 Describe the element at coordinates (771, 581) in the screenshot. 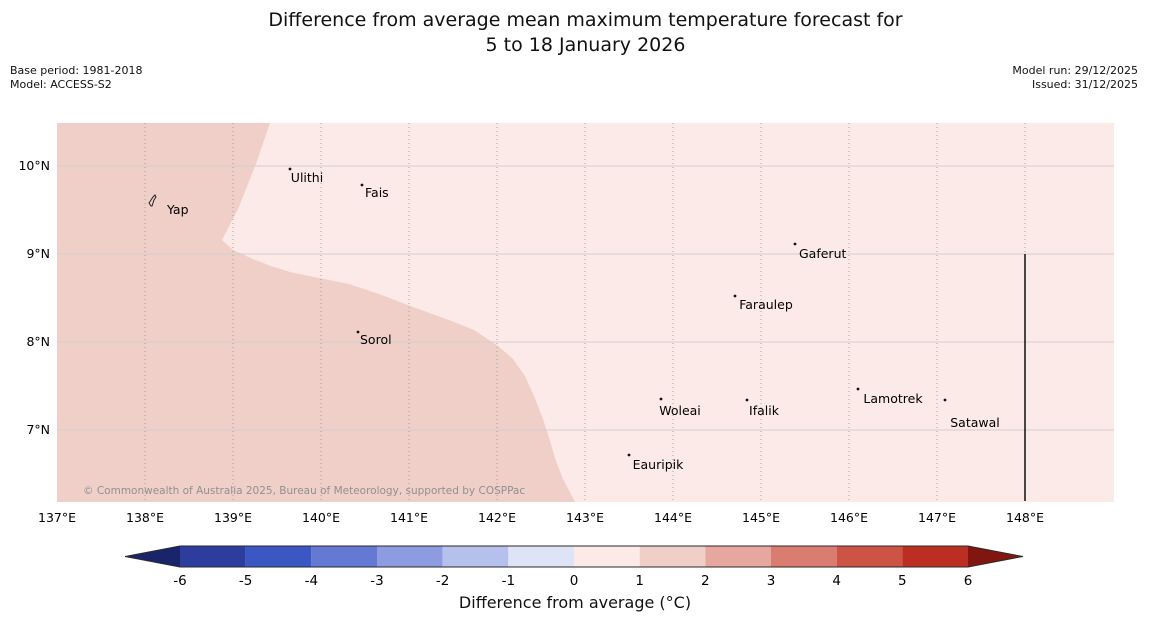

I see `colorbar-tick-label: 3` at that location.